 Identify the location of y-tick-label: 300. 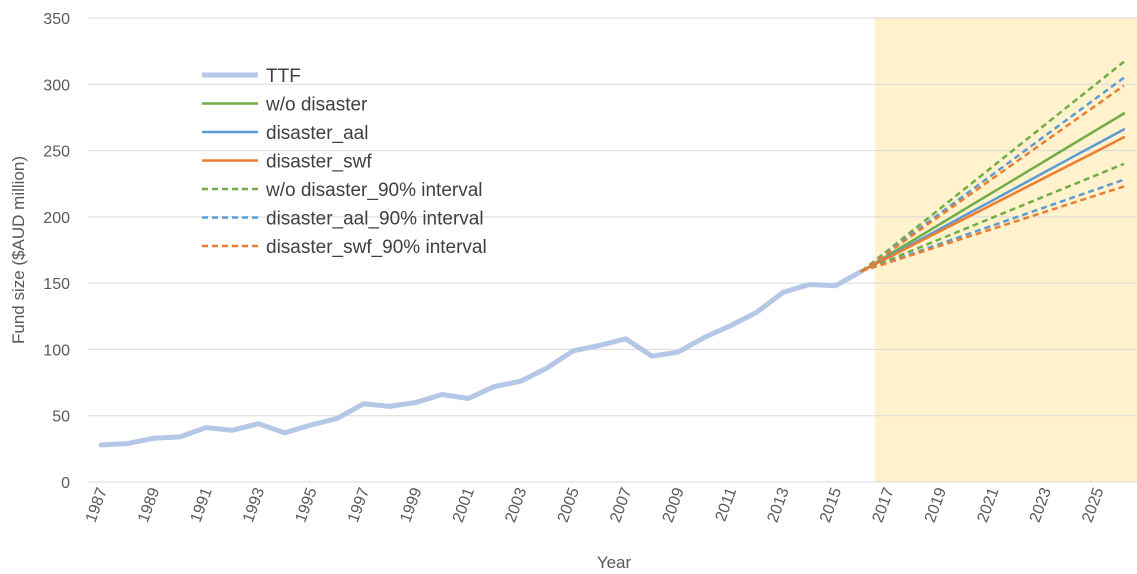
(56, 85).